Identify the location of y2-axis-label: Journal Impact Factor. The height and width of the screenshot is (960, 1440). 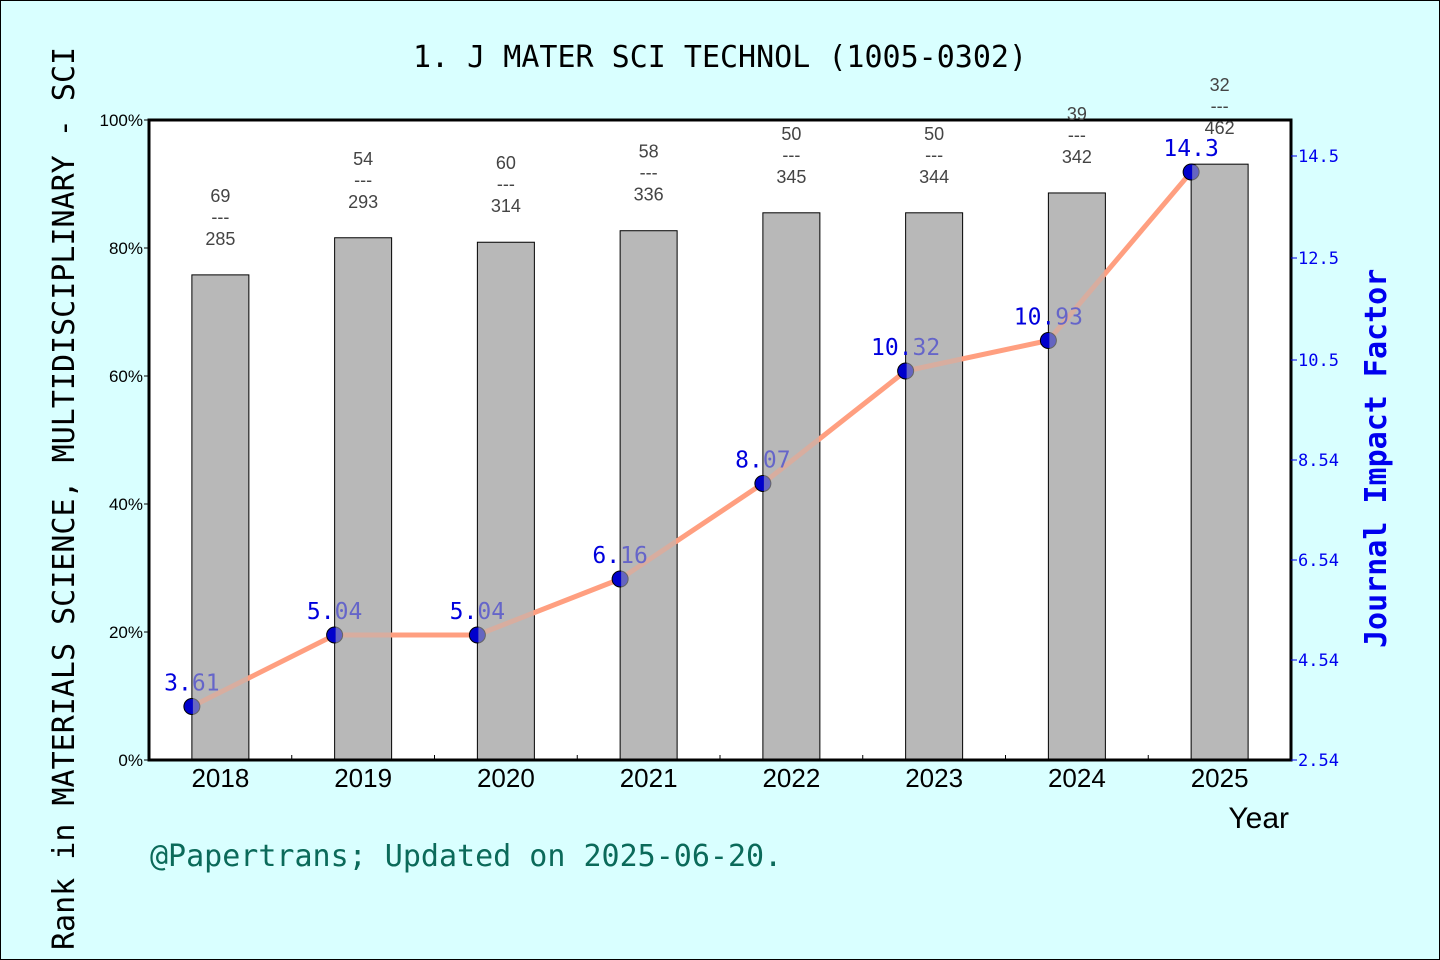
(1376, 458).